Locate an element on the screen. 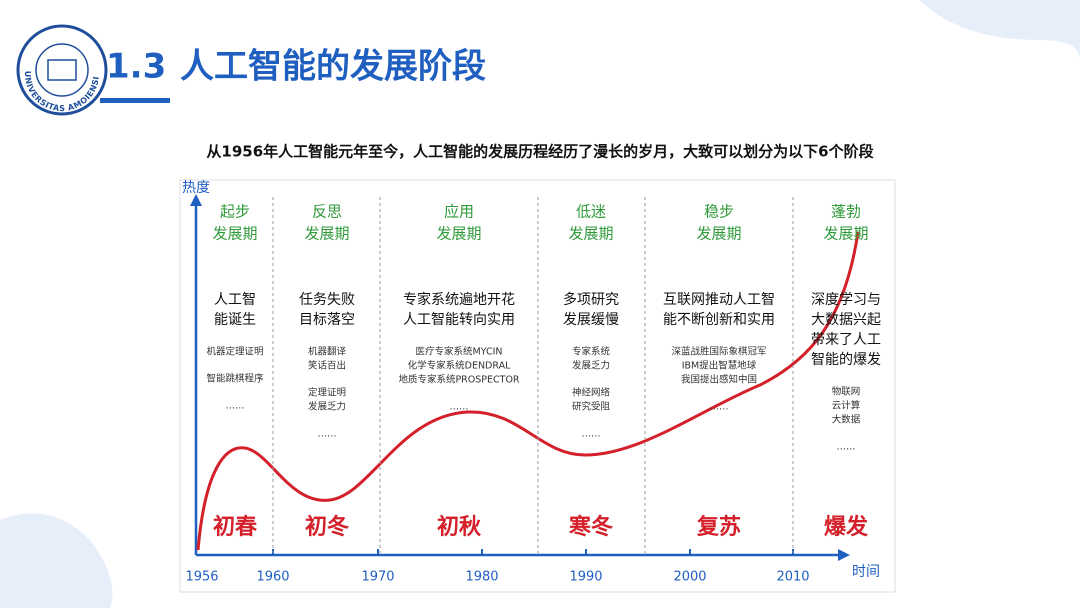 The height and width of the screenshot is (612, 1080). stage-summary: 深度学习与 is located at coordinates (846, 300).